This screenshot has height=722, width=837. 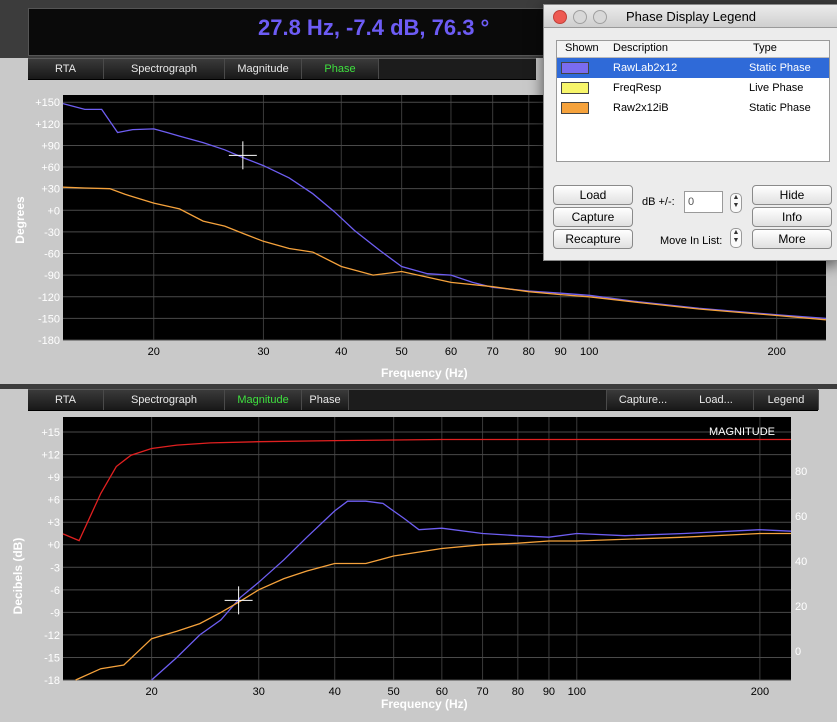 What do you see at coordinates (580, 17) in the screenshot?
I see `minimize-window-button` at bounding box center [580, 17].